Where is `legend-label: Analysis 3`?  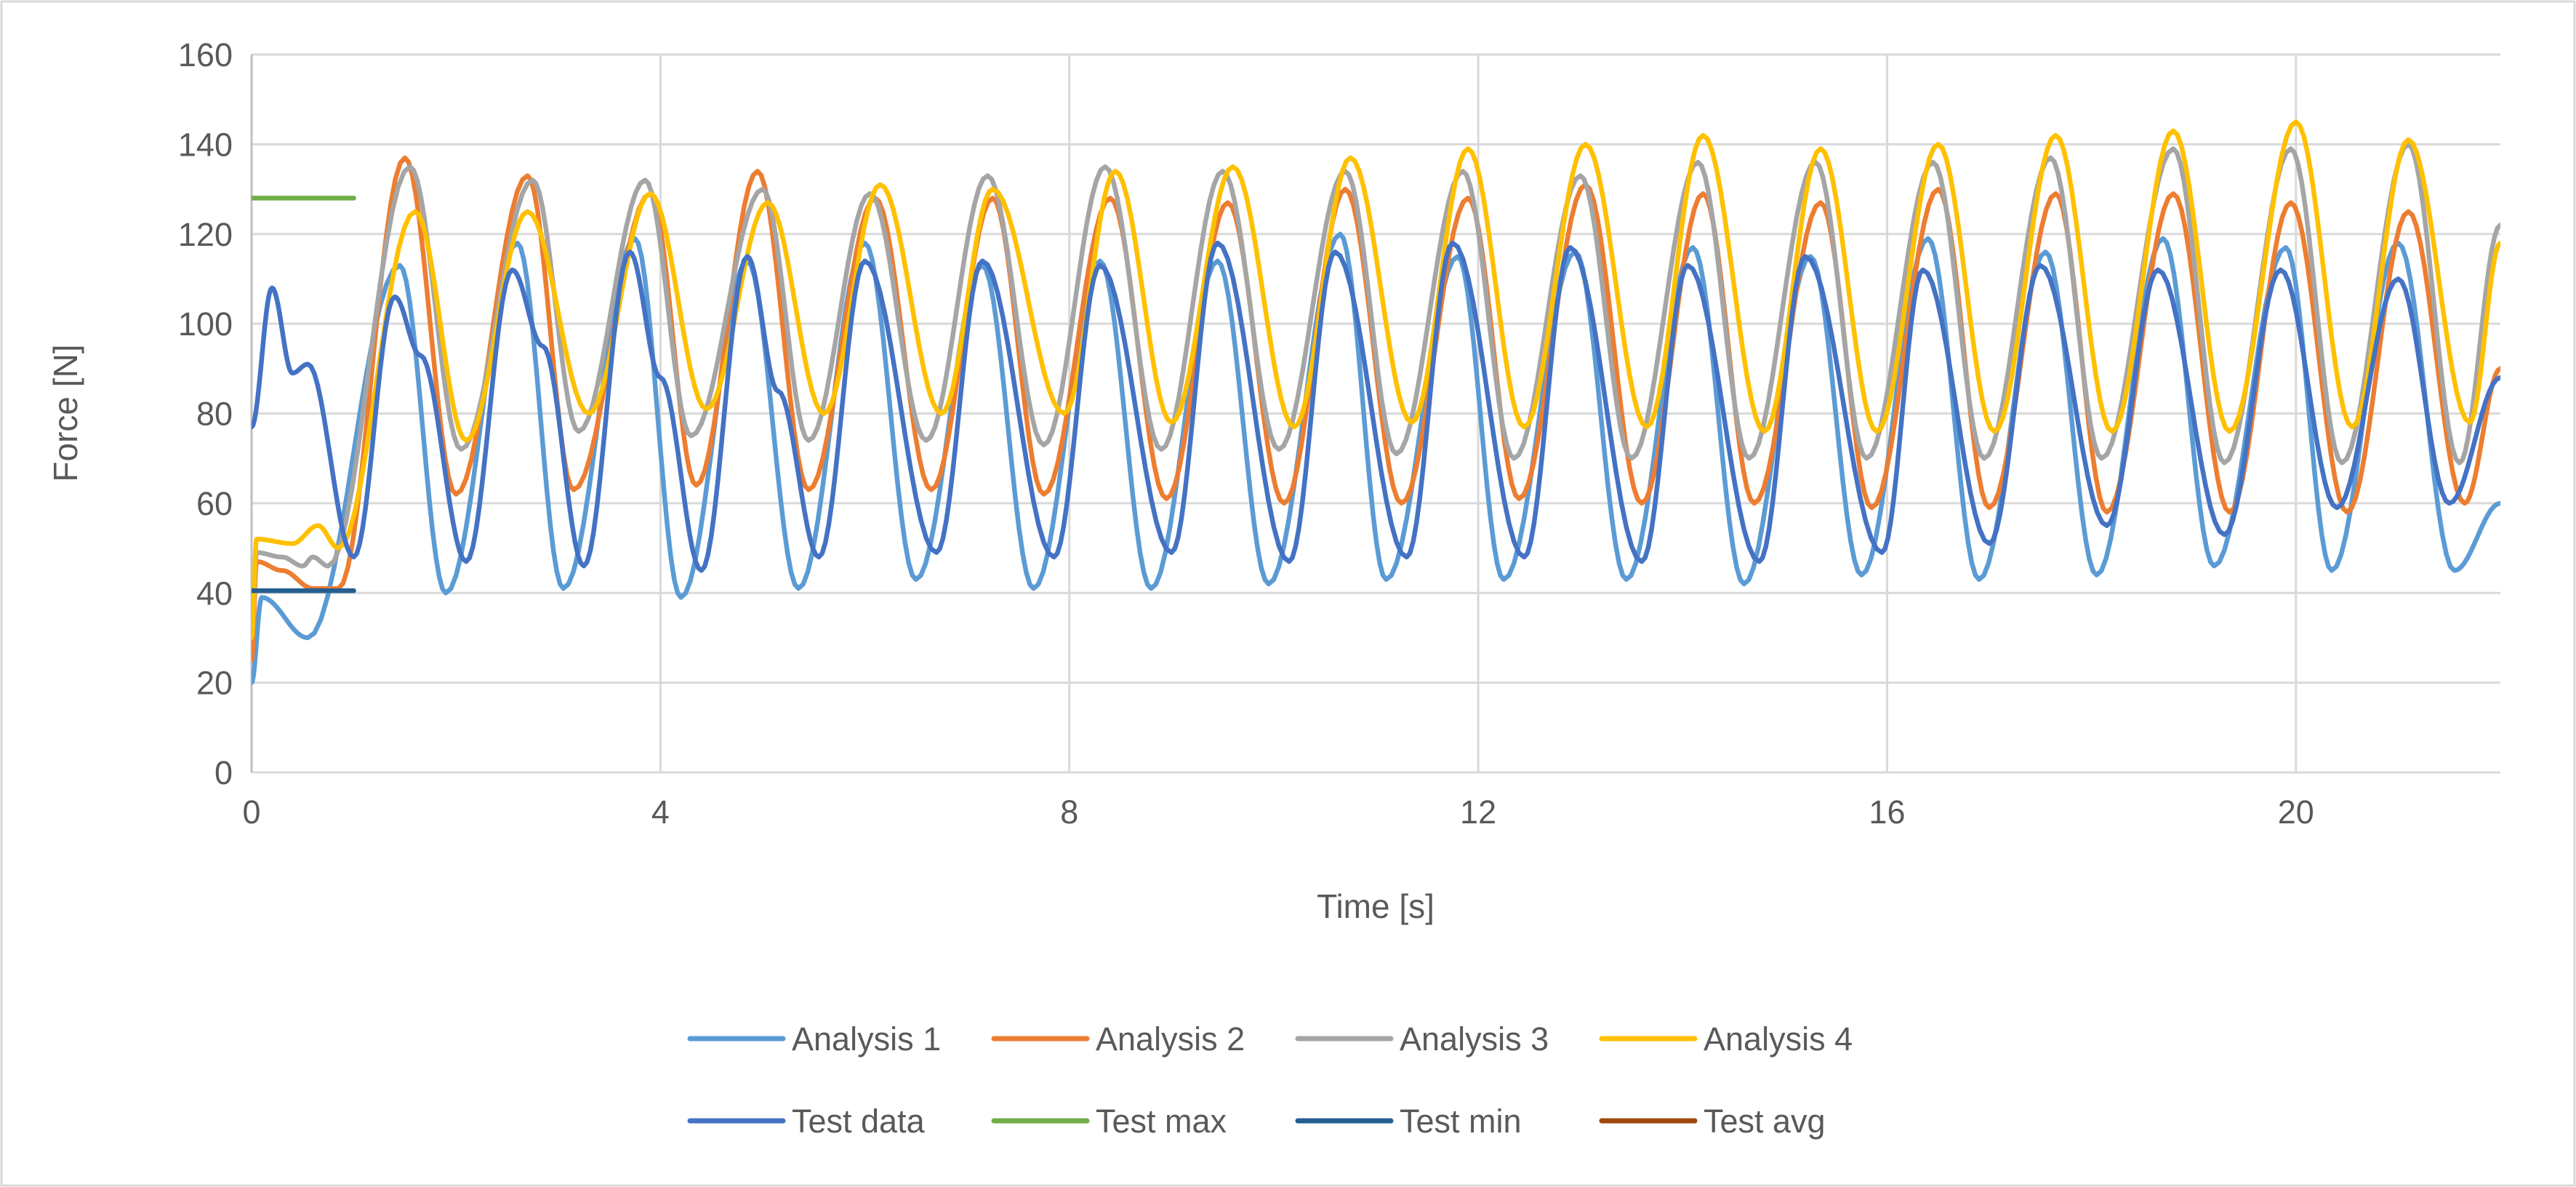
legend-label: Analysis 3 is located at coordinates (1475, 1039).